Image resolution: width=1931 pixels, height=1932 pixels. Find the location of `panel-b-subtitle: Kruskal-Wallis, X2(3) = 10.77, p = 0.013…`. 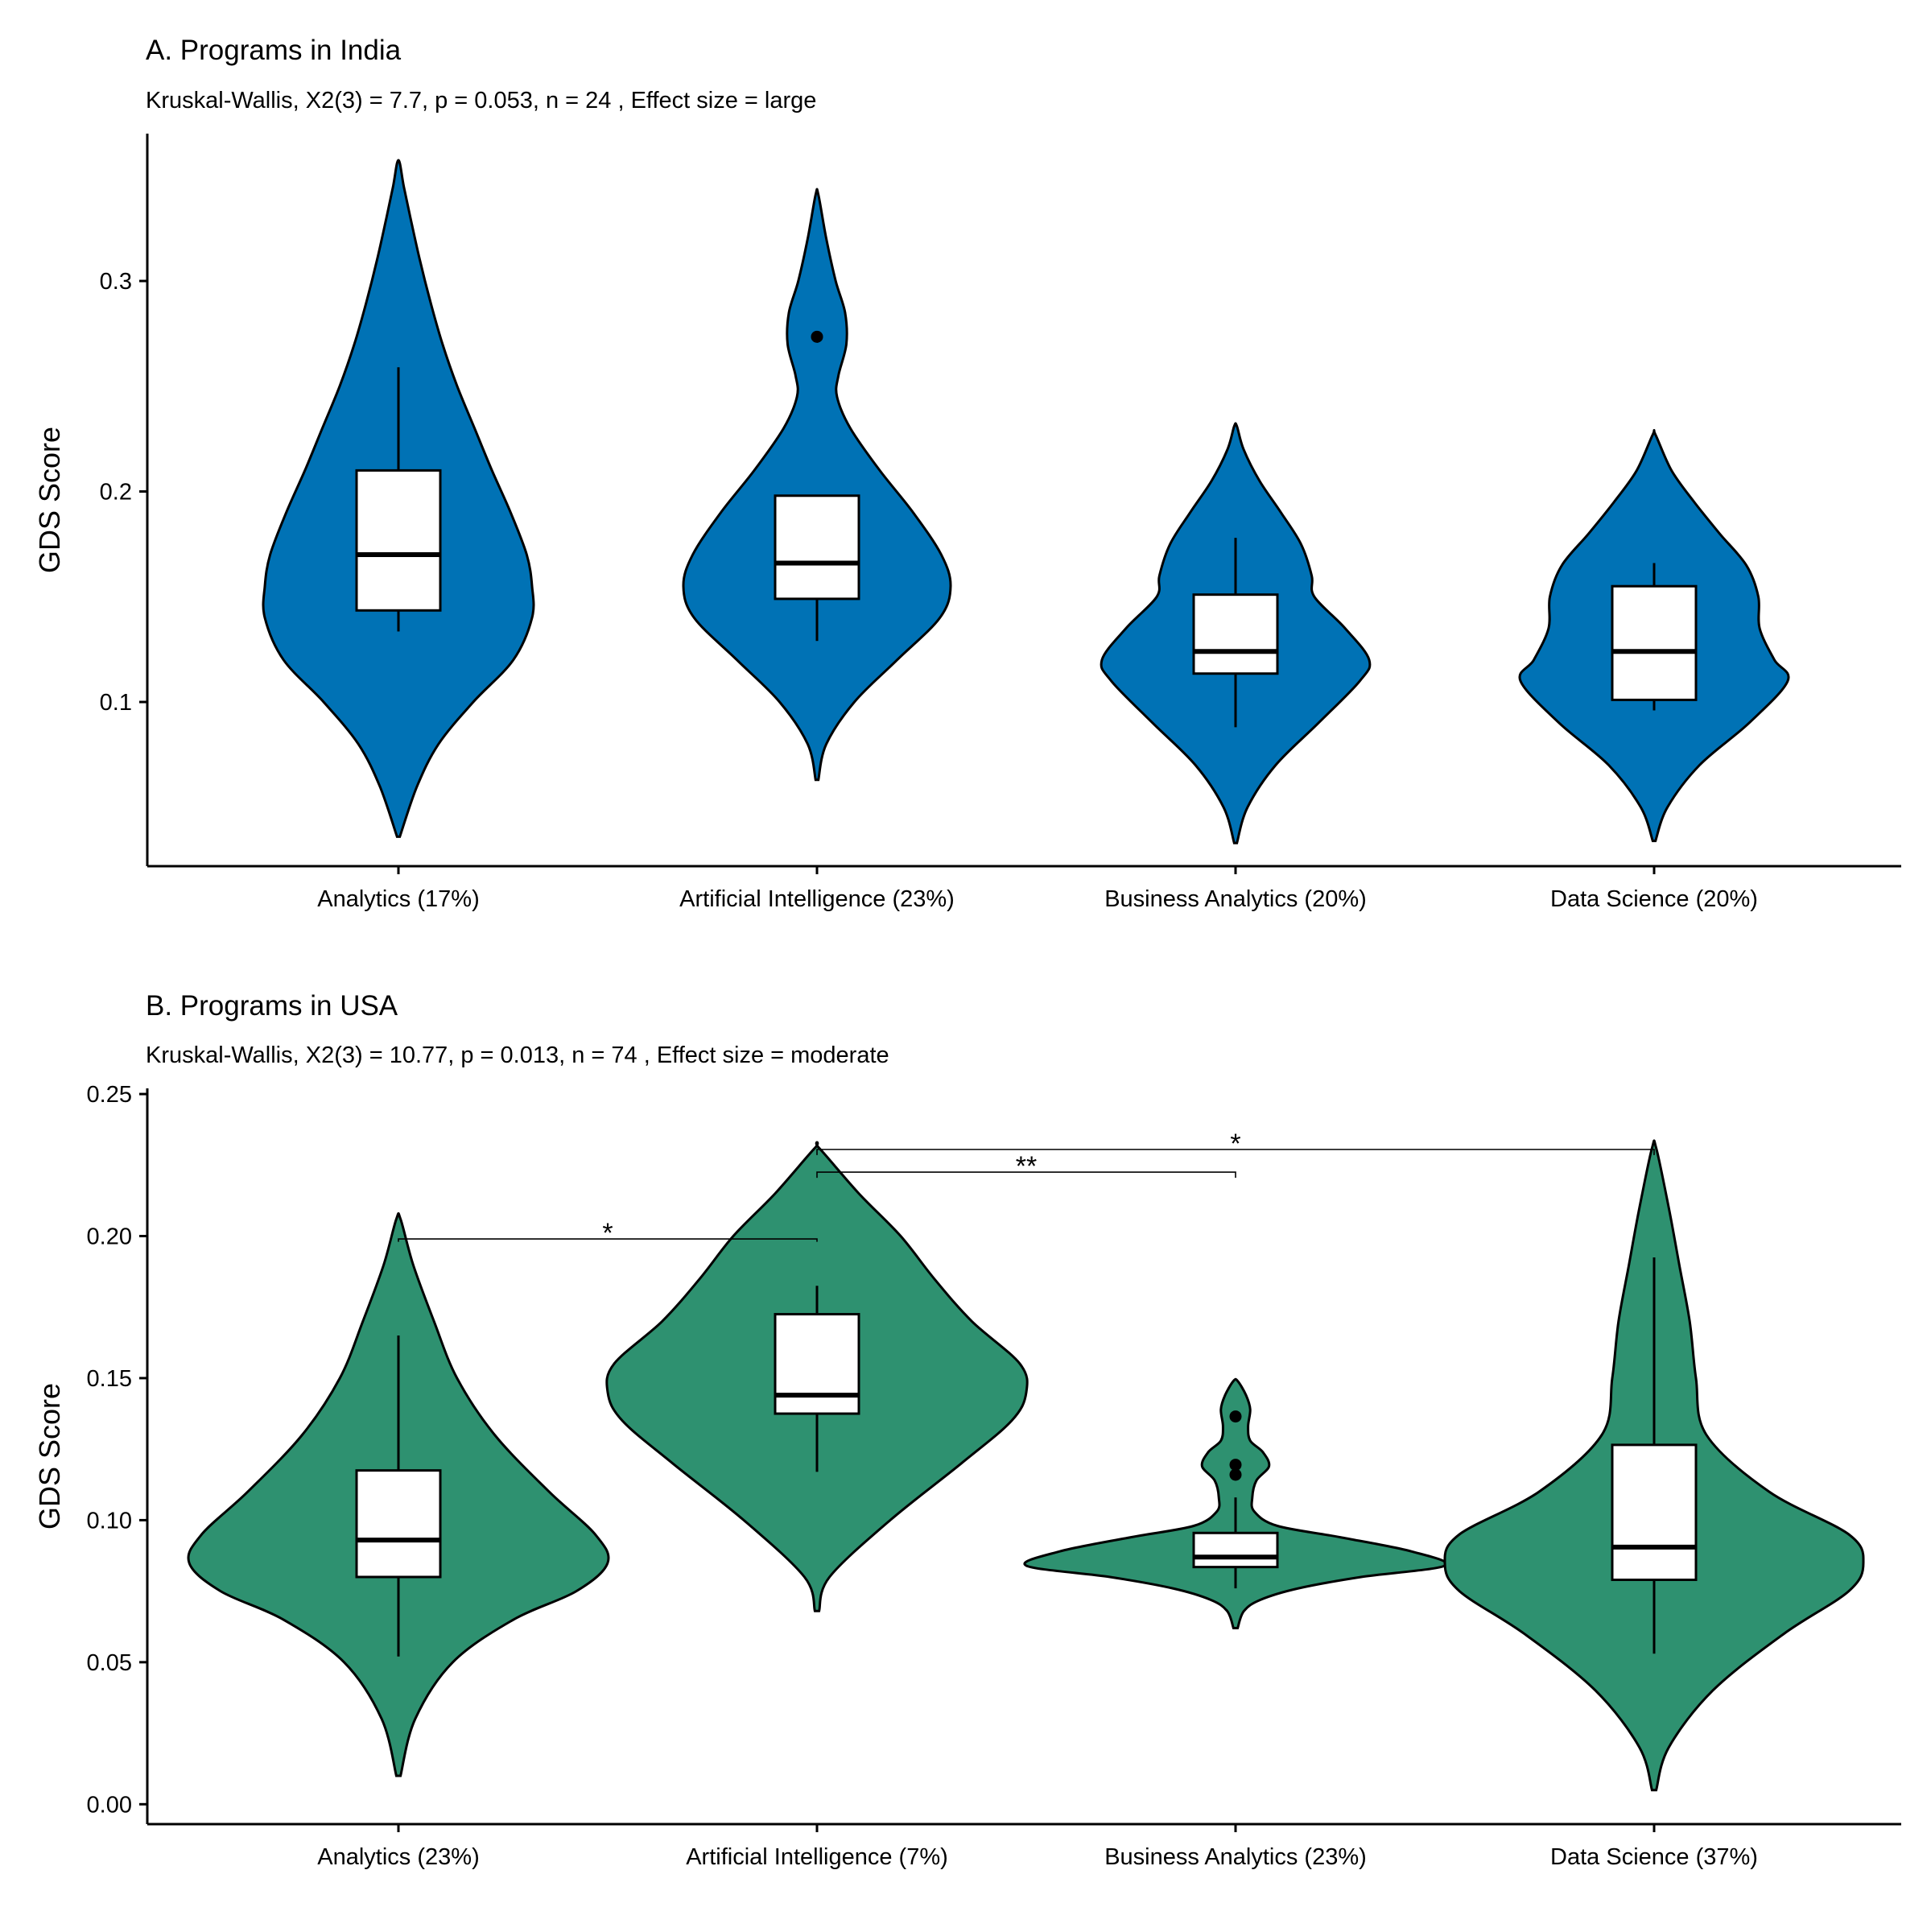

panel-b-subtitle: Kruskal-Wallis, X2(3) = 10.77, p = 0.013… is located at coordinates (517, 1055).